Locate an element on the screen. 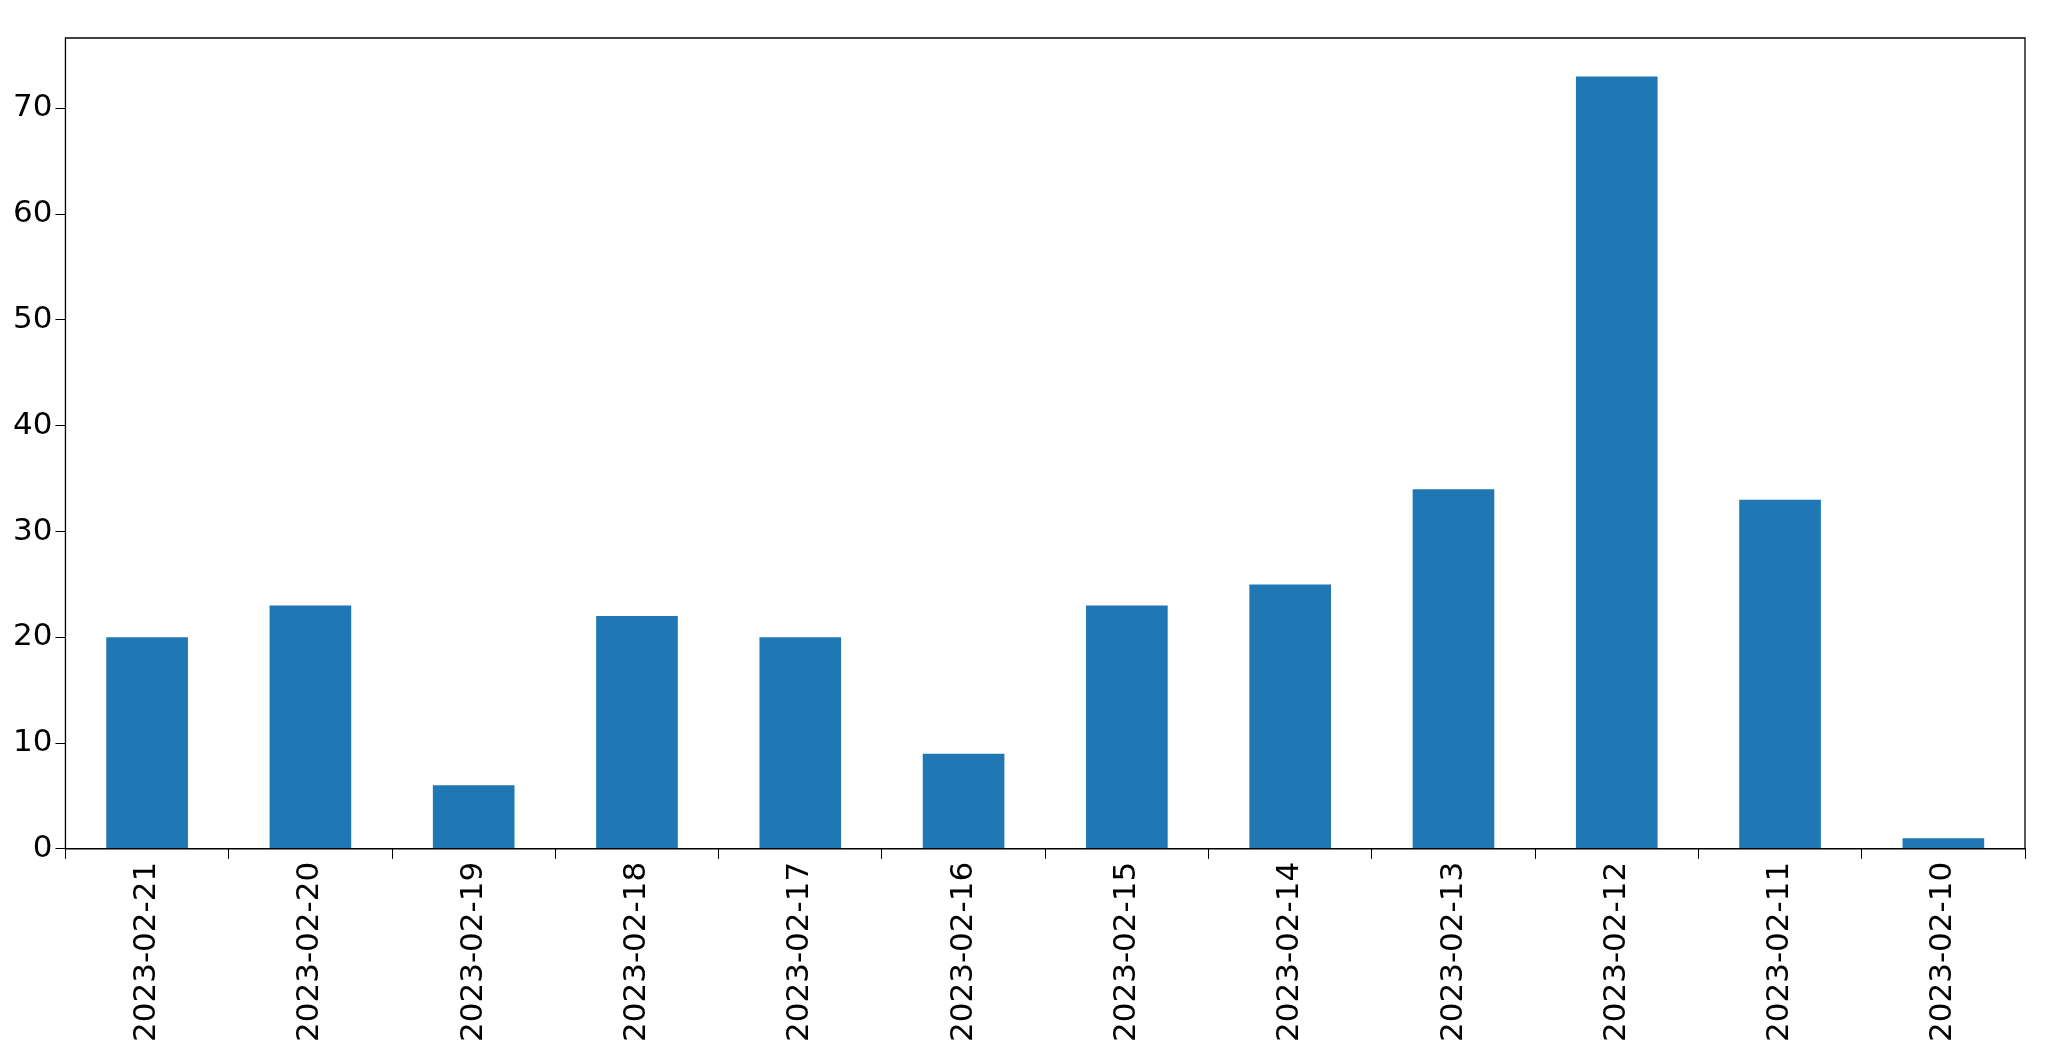 Image resolution: width=2071 pixels, height=1061 pixels. x-tick-label: 2023-02-21 is located at coordinates (144, 952).